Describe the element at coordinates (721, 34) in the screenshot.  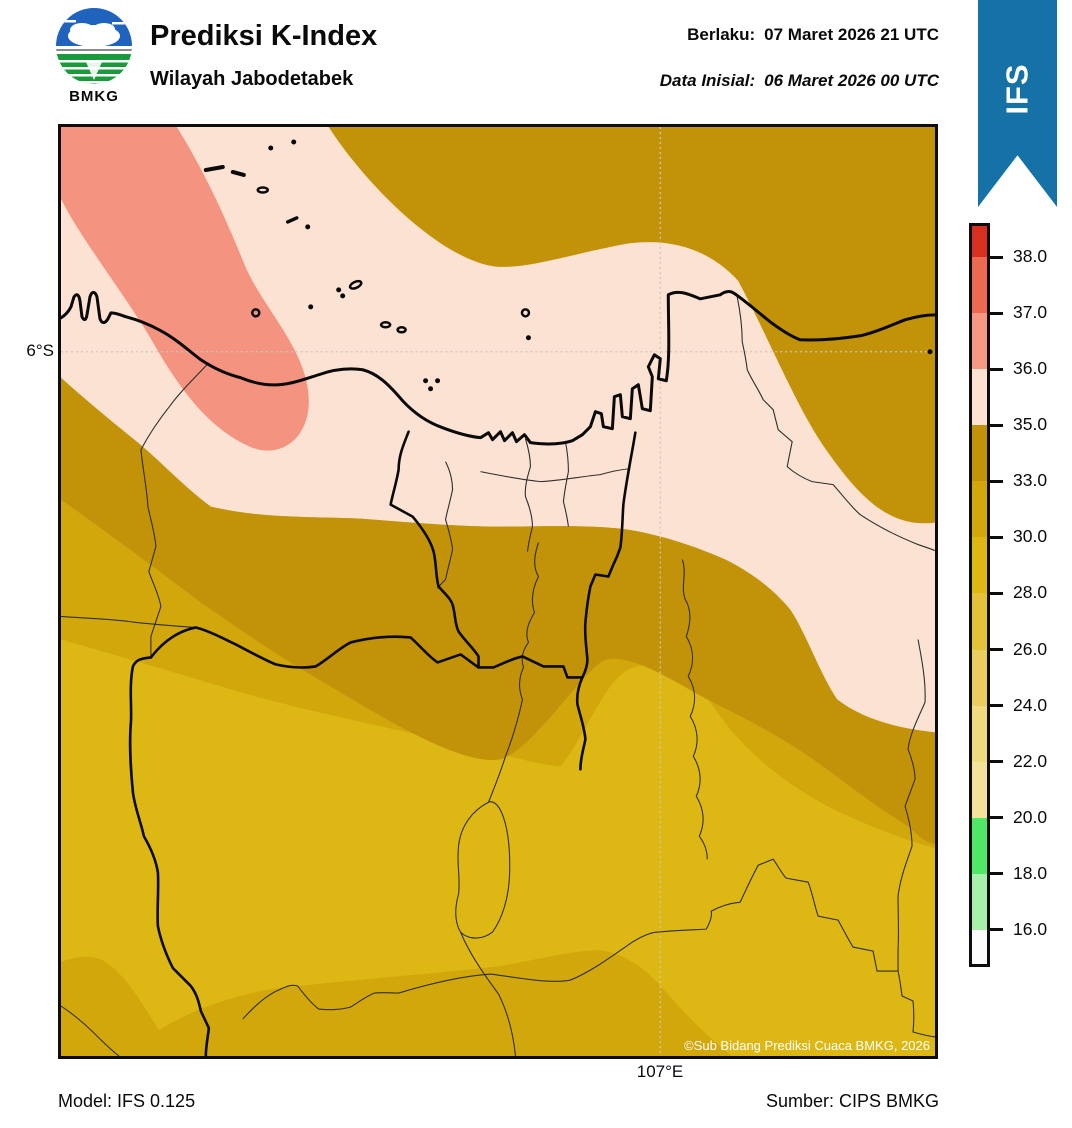
I see `valid-time-label: Berlaku:` at that location.